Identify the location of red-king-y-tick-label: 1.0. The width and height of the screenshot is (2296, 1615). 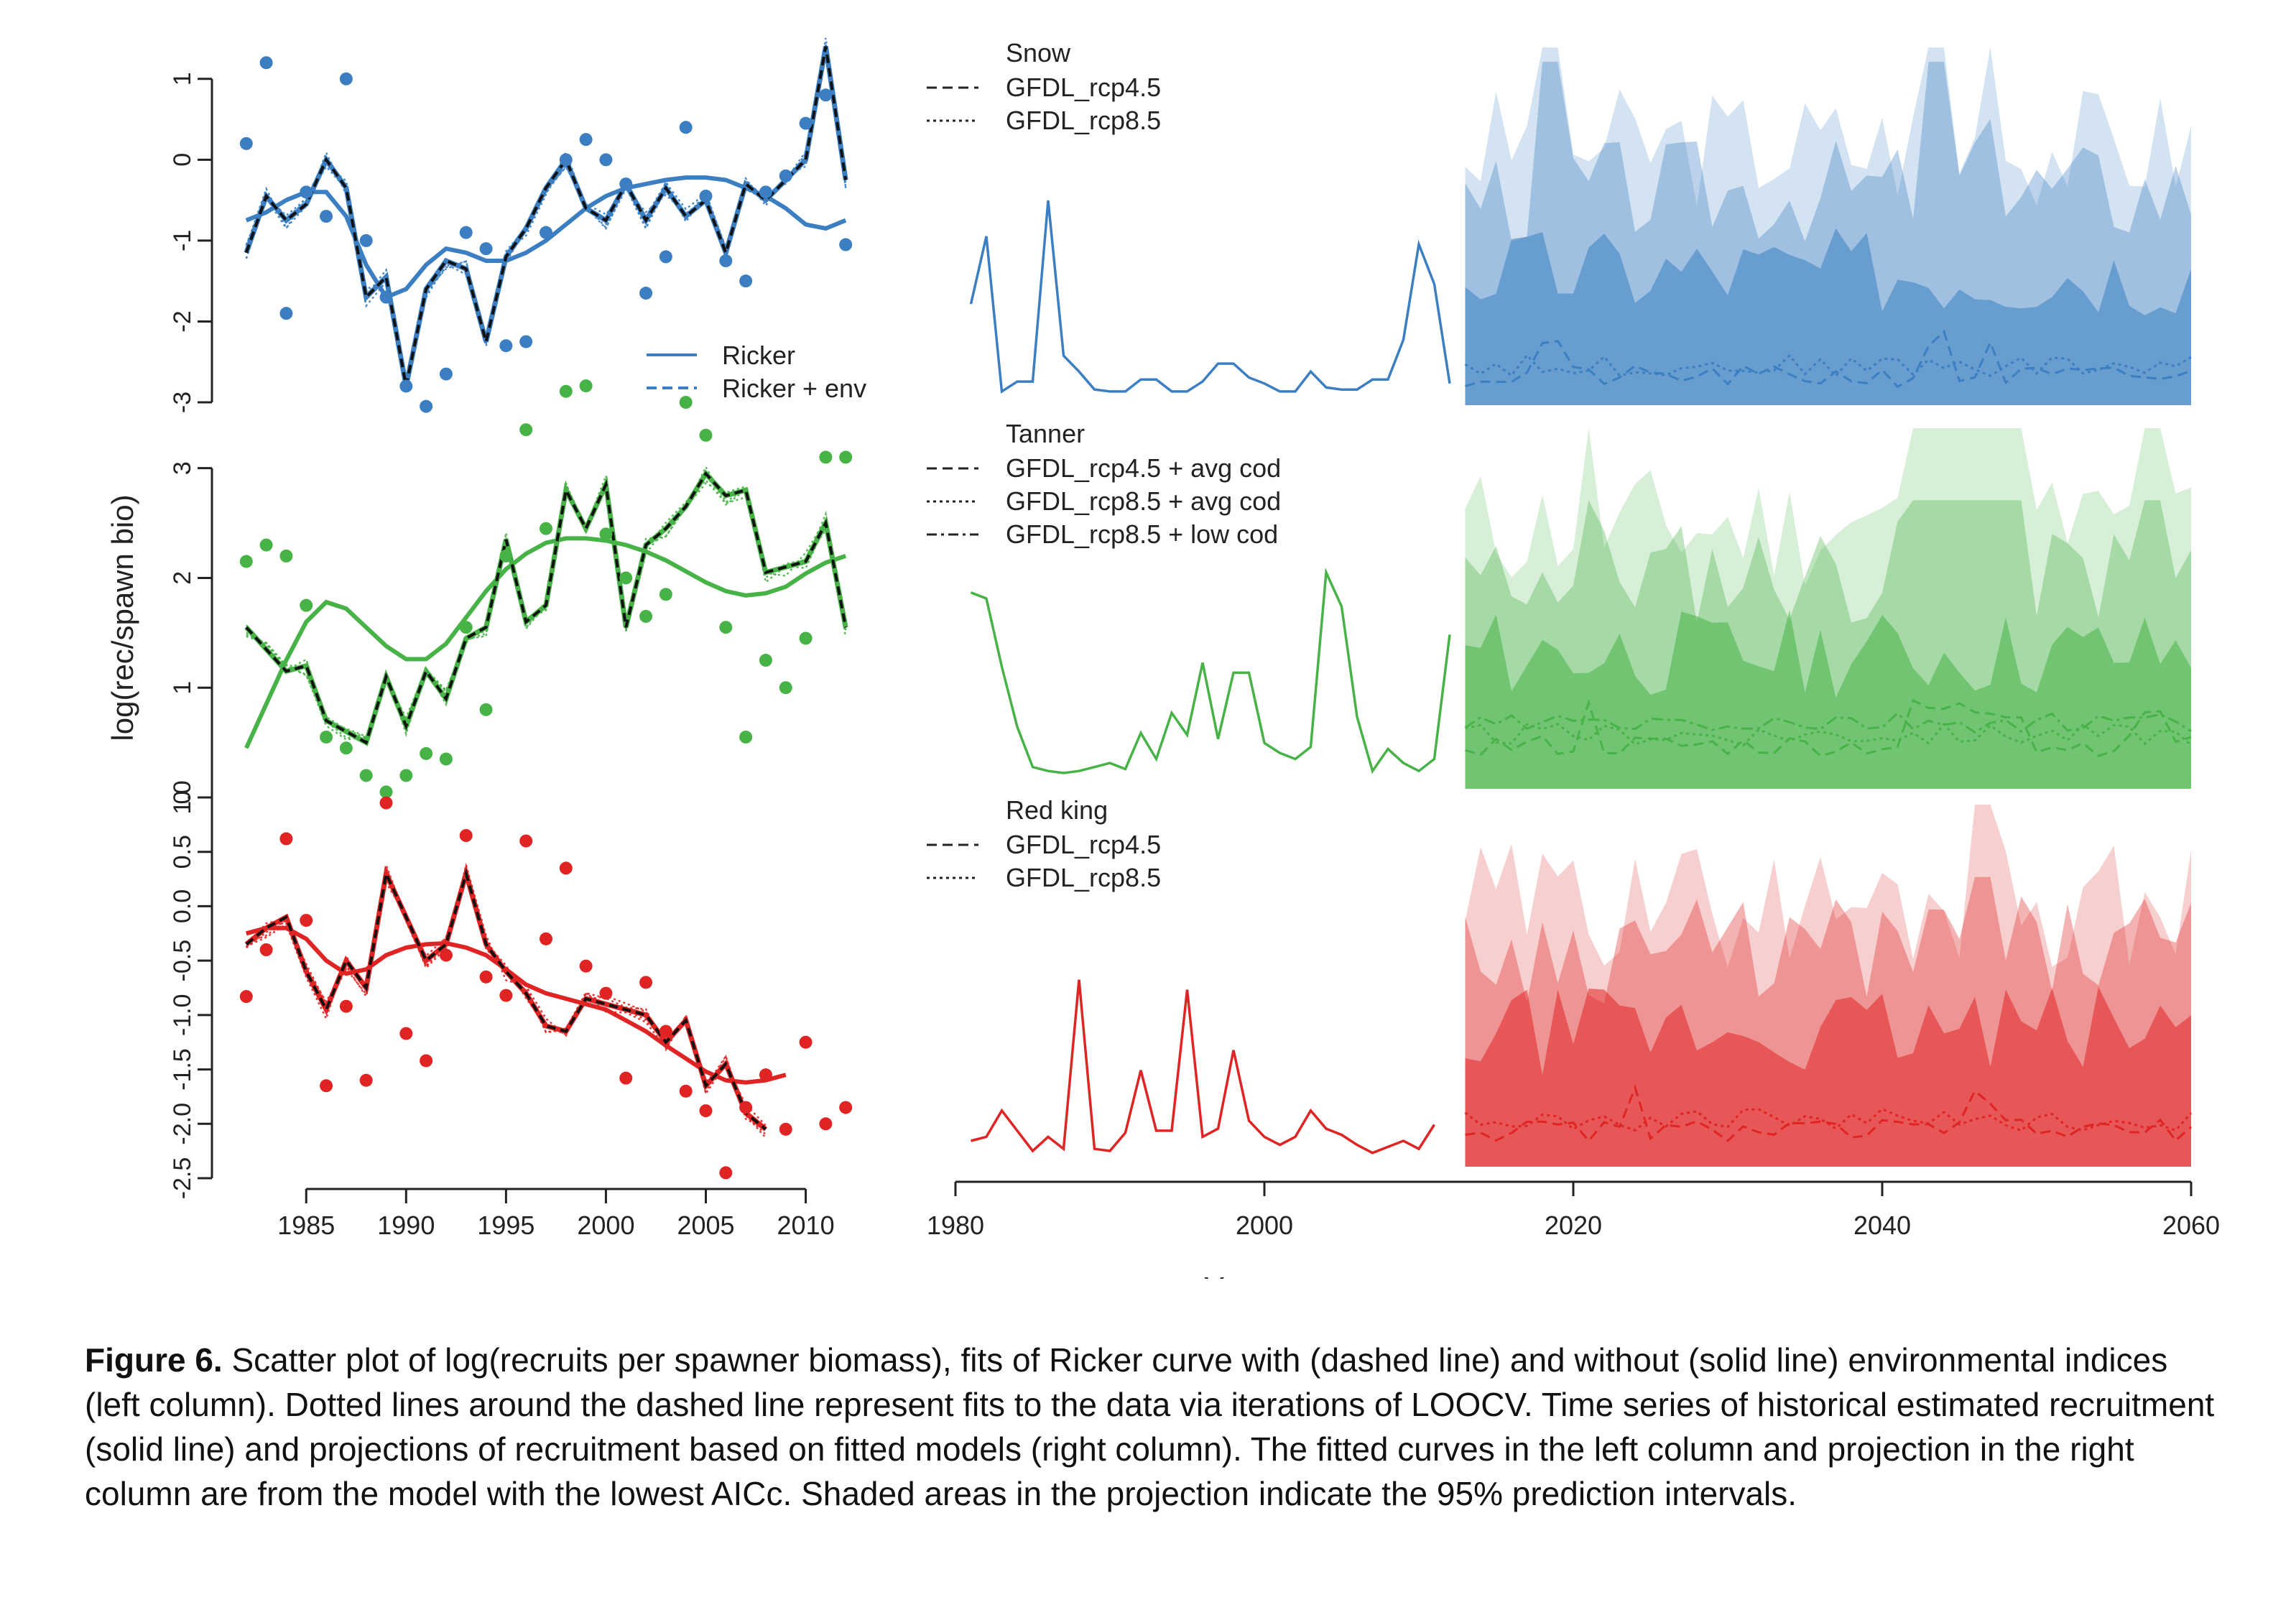
(182, 797).